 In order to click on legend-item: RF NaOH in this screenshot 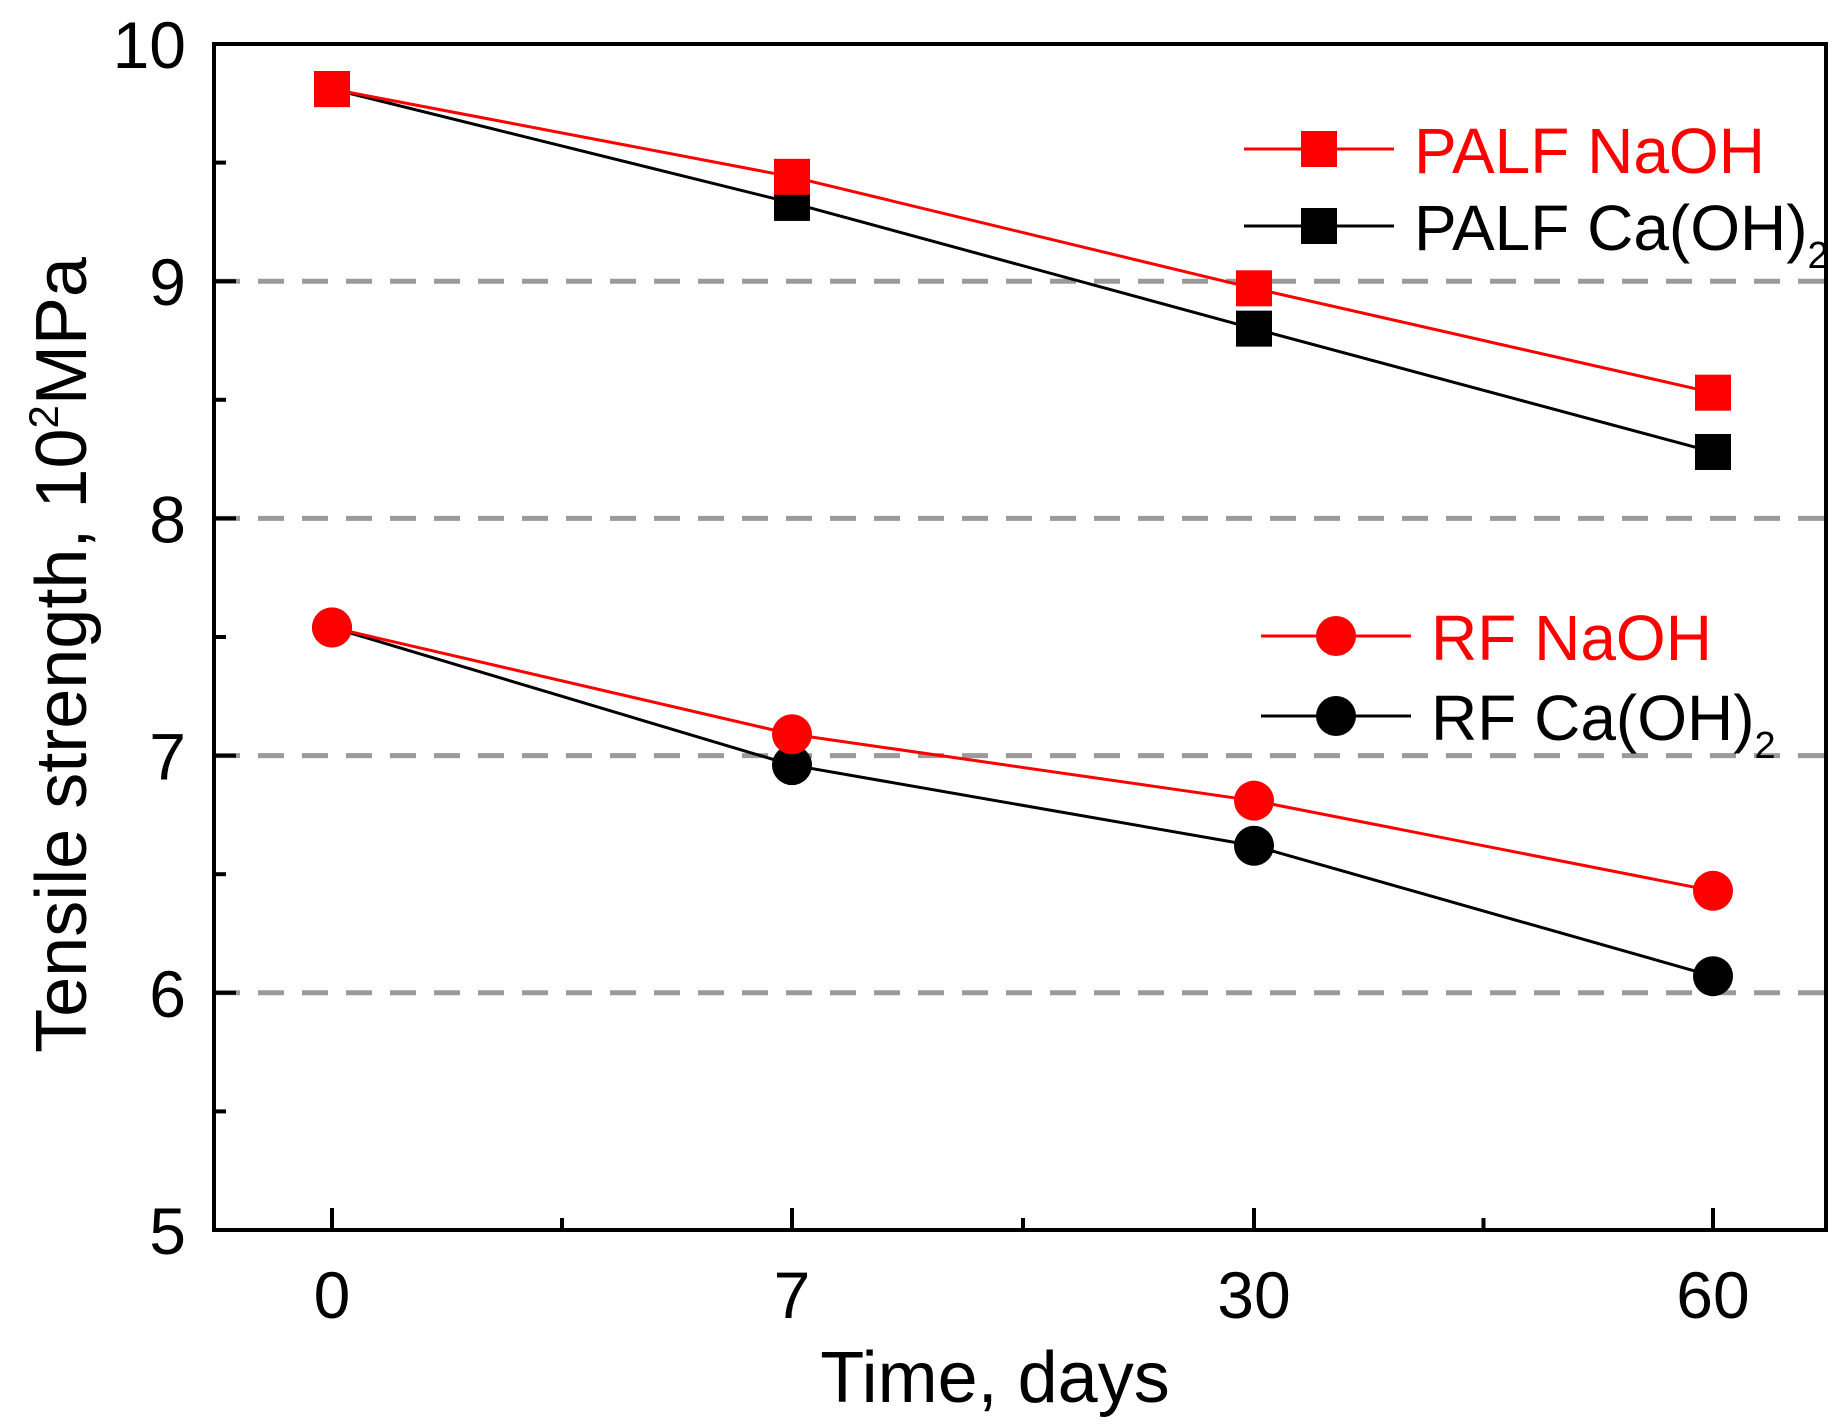, I will do `click(1486, 638)`.